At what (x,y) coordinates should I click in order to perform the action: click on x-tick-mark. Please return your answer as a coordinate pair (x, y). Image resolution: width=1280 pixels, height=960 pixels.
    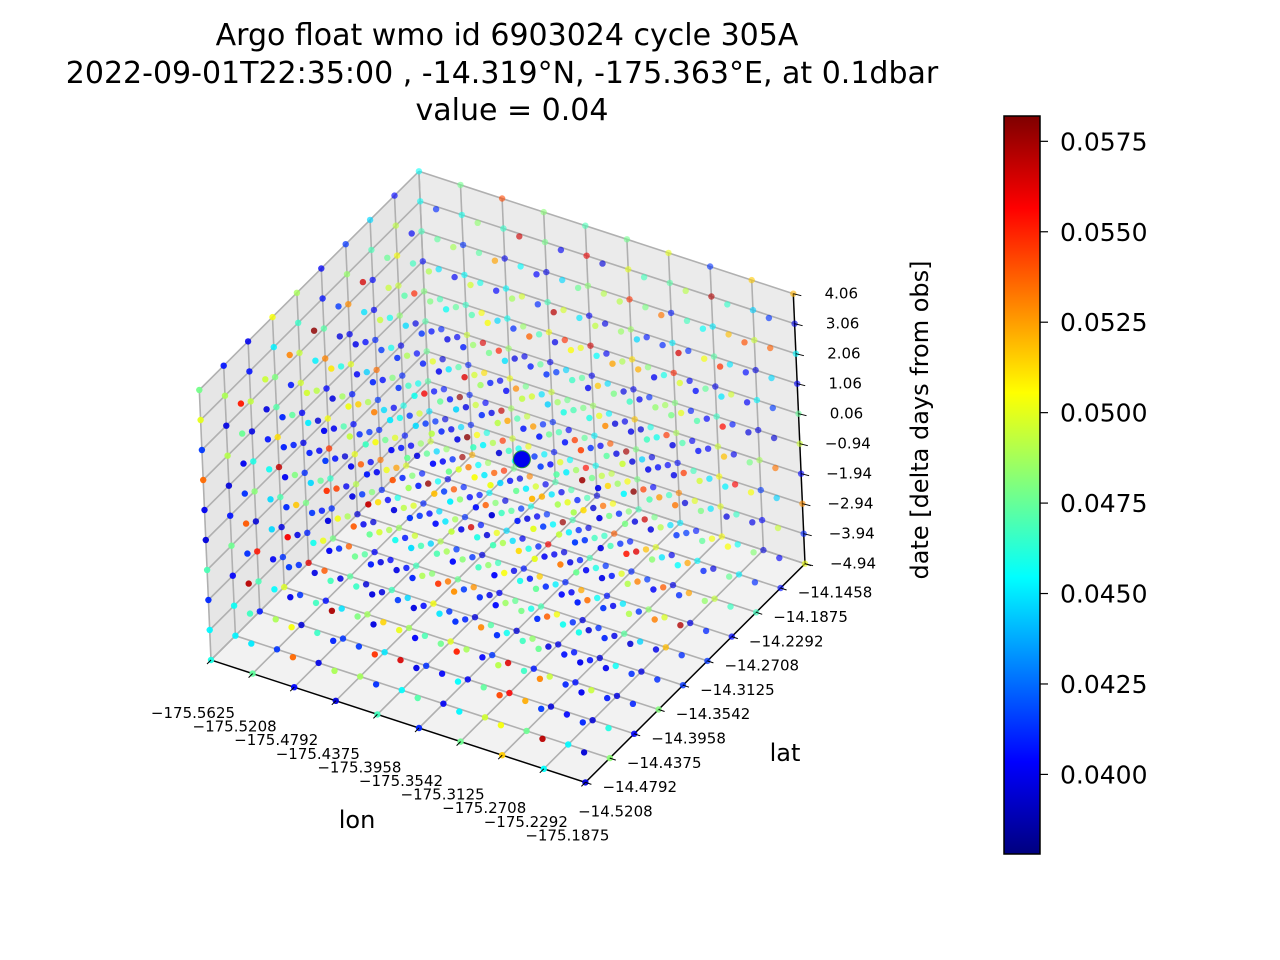
    Looking at the image, I should click on (292, 689).